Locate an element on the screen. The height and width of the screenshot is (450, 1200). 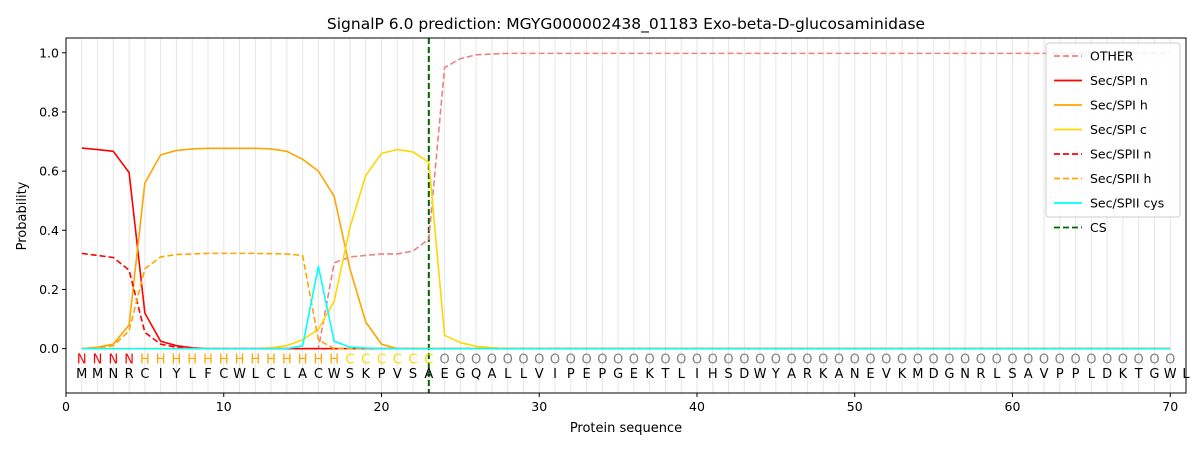
residue-label: N is located at coordinates (855, 374).